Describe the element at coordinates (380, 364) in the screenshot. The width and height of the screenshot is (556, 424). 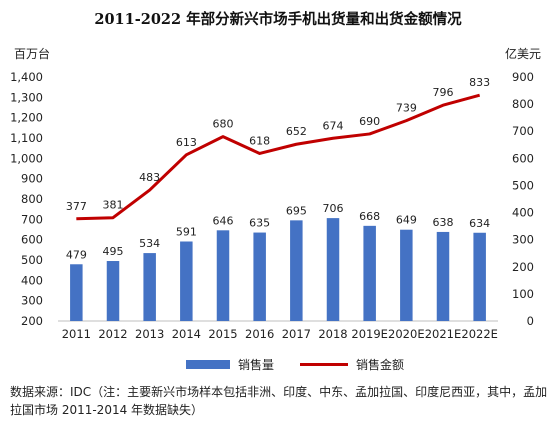
I see `legend-label-value: 销售金额` at that location.